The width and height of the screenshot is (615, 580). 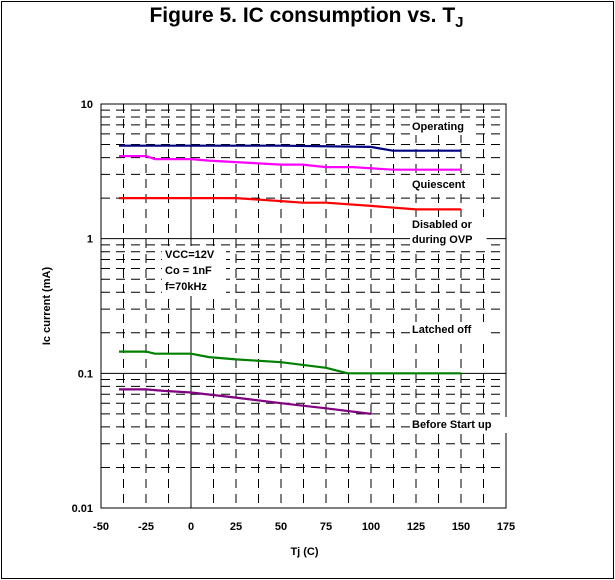 I want to click on condition-text: VCC=12V, so click(x=190, y=255).